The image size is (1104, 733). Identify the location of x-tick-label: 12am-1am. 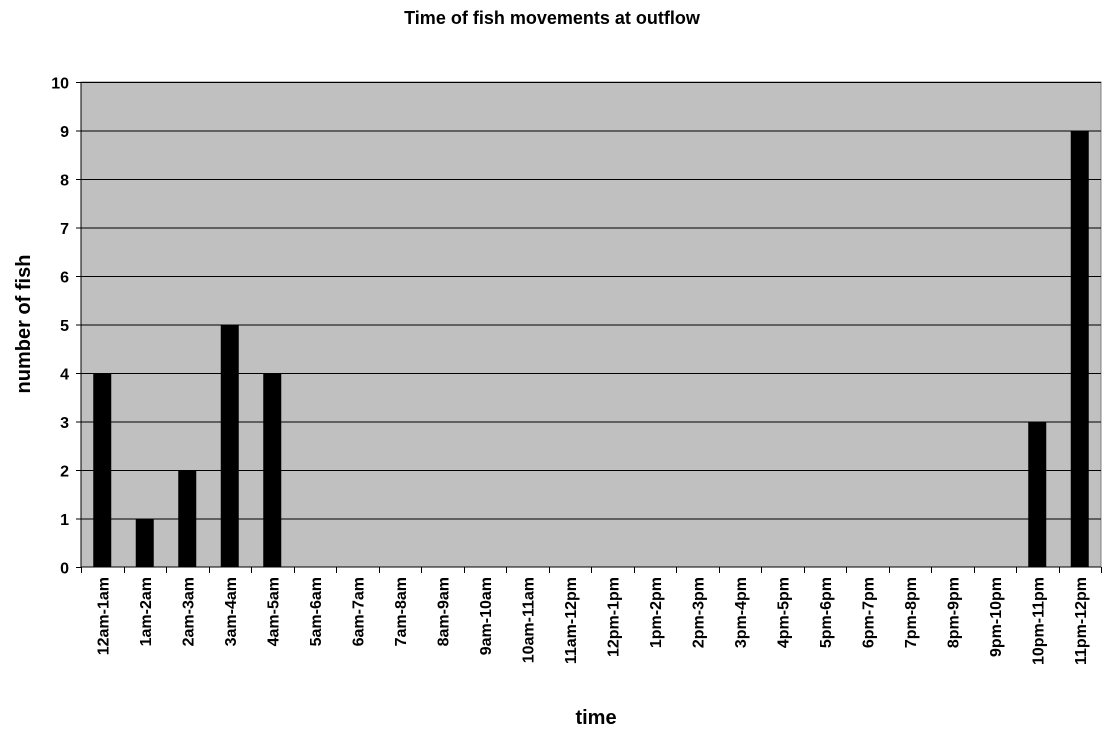
(103, 616).